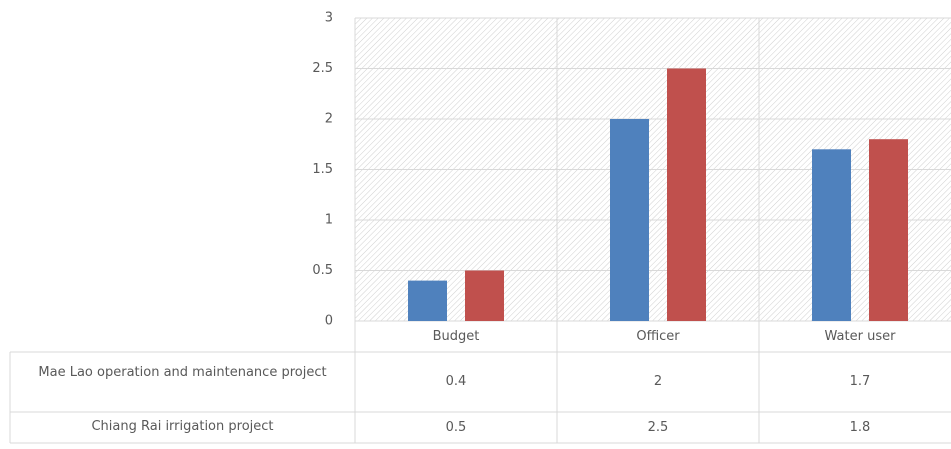 Image resolution: width=951 pixels, height=449 pixels. What do you see at coordinates (860, 381) in the screenshot?
I see `table-value: 1.7` at bounding box center [860, 381].